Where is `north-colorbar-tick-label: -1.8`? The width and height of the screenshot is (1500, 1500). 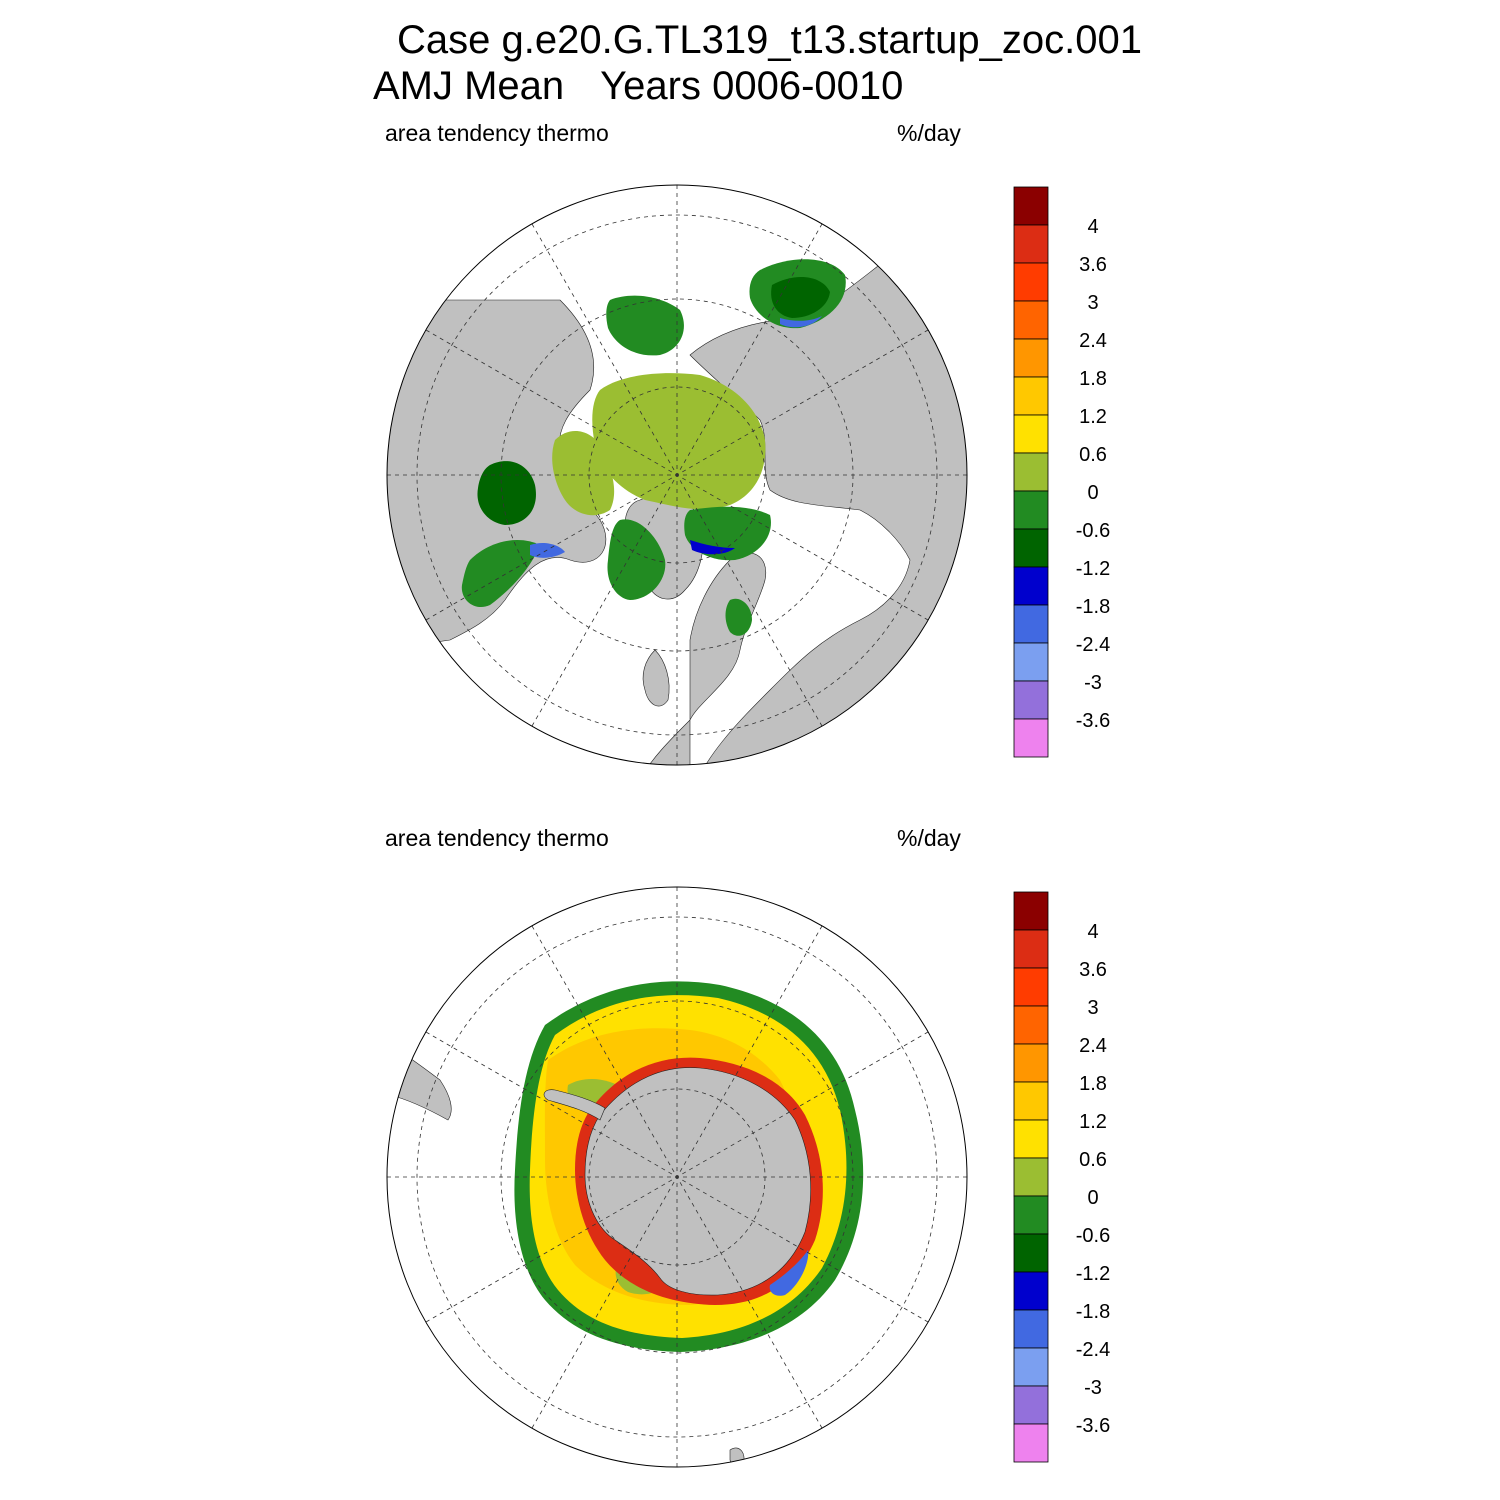
north-colorbar-tick-label: -1.8 is located at coordinates (1093, 607).